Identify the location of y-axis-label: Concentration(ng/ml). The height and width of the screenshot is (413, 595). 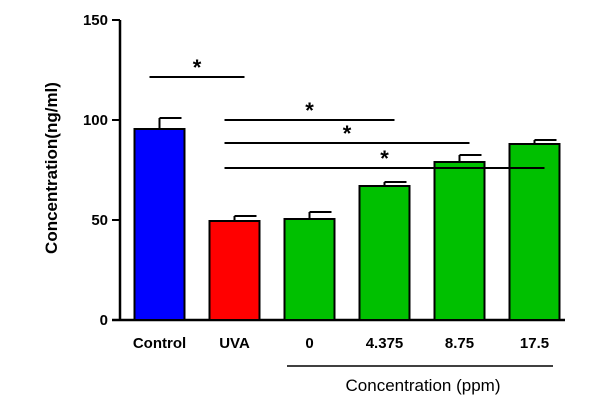
(51, 168).